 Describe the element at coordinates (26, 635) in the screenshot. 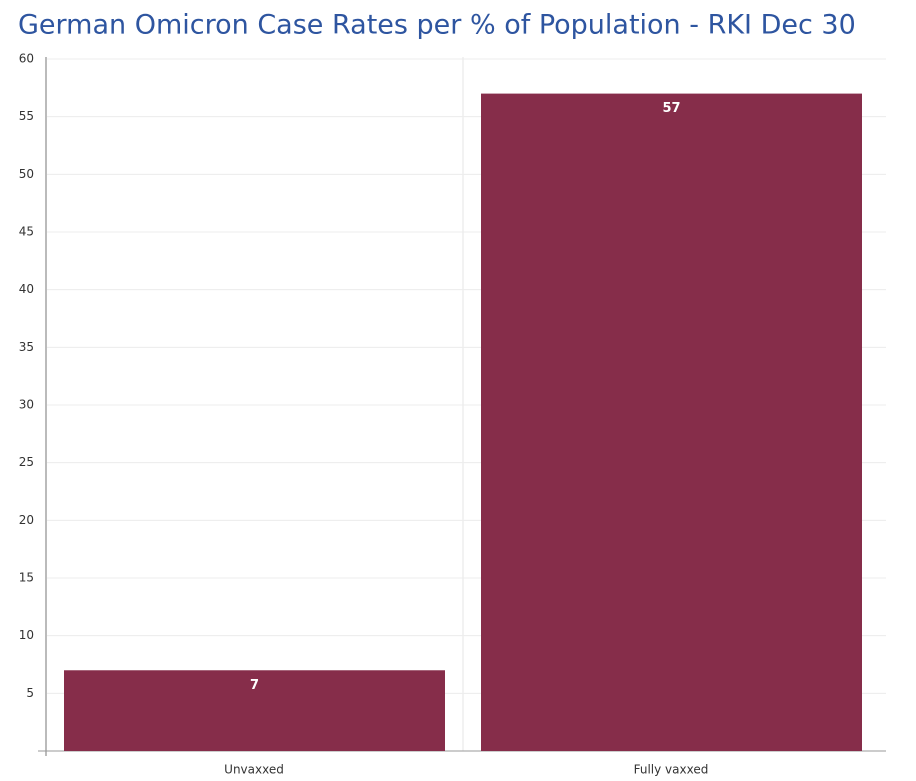

I see `y-tick-label: 10` at that location.